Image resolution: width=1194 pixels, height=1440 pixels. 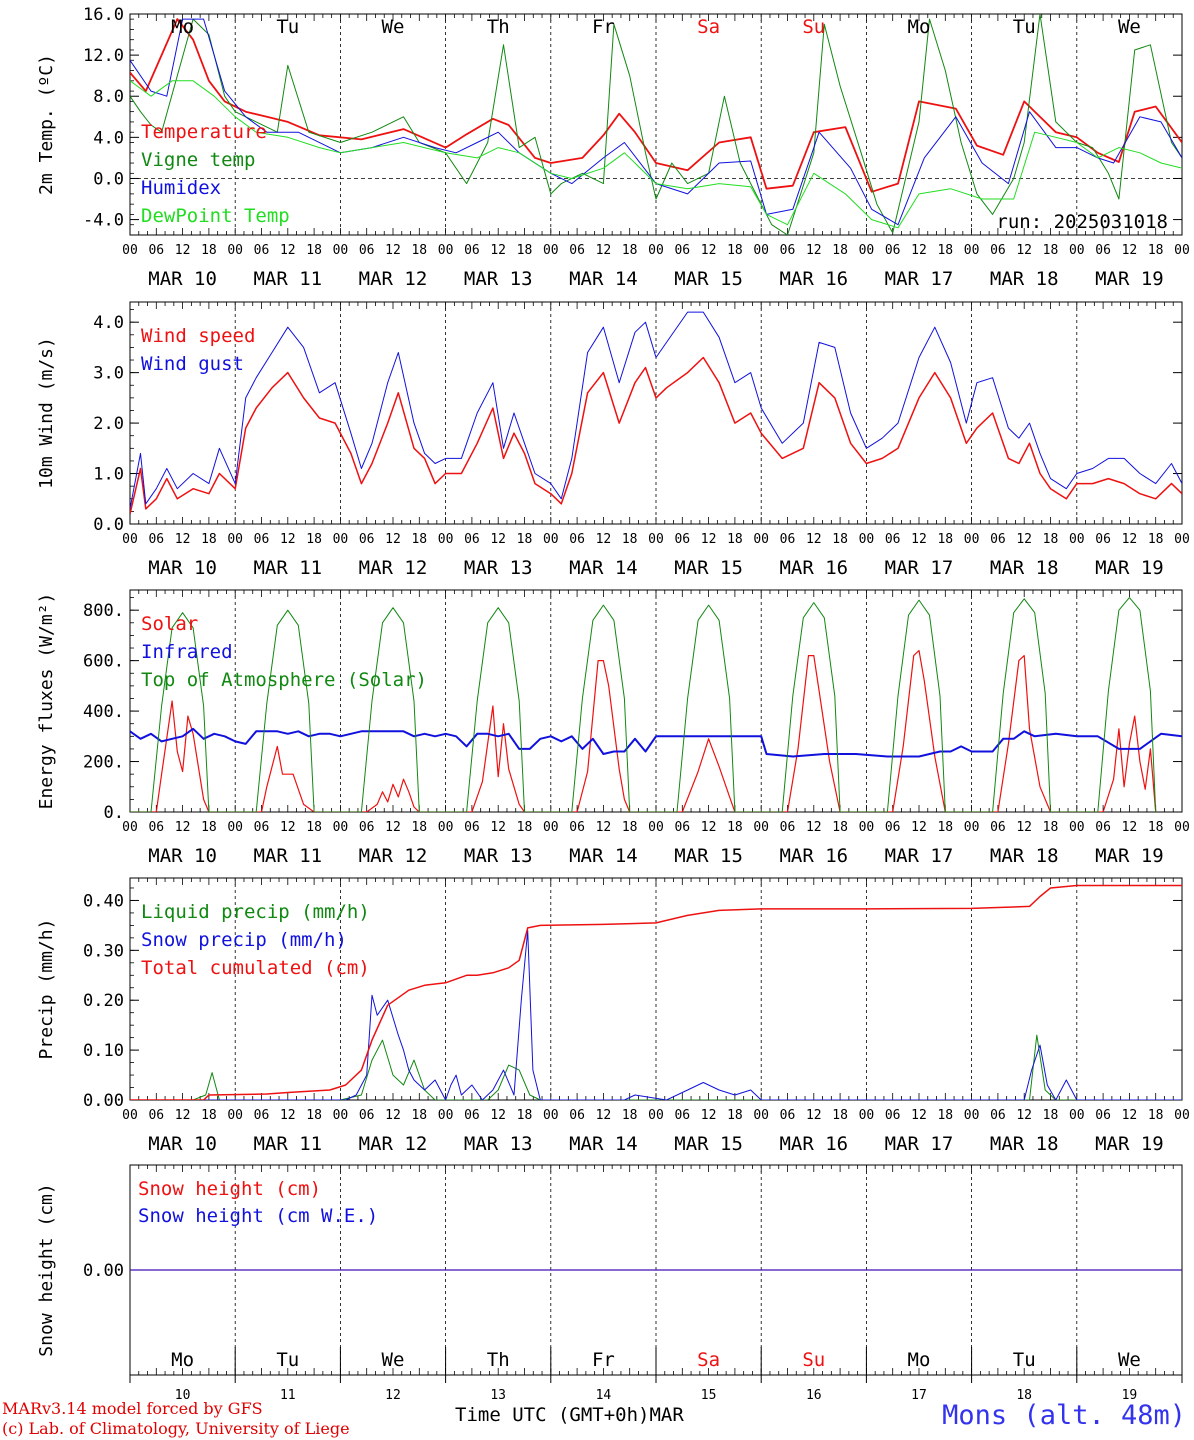 What do you see at coordinates (103, 611) in the screenshot?
I see `y-tick-label: 800.` at bounding box center [103, 611].